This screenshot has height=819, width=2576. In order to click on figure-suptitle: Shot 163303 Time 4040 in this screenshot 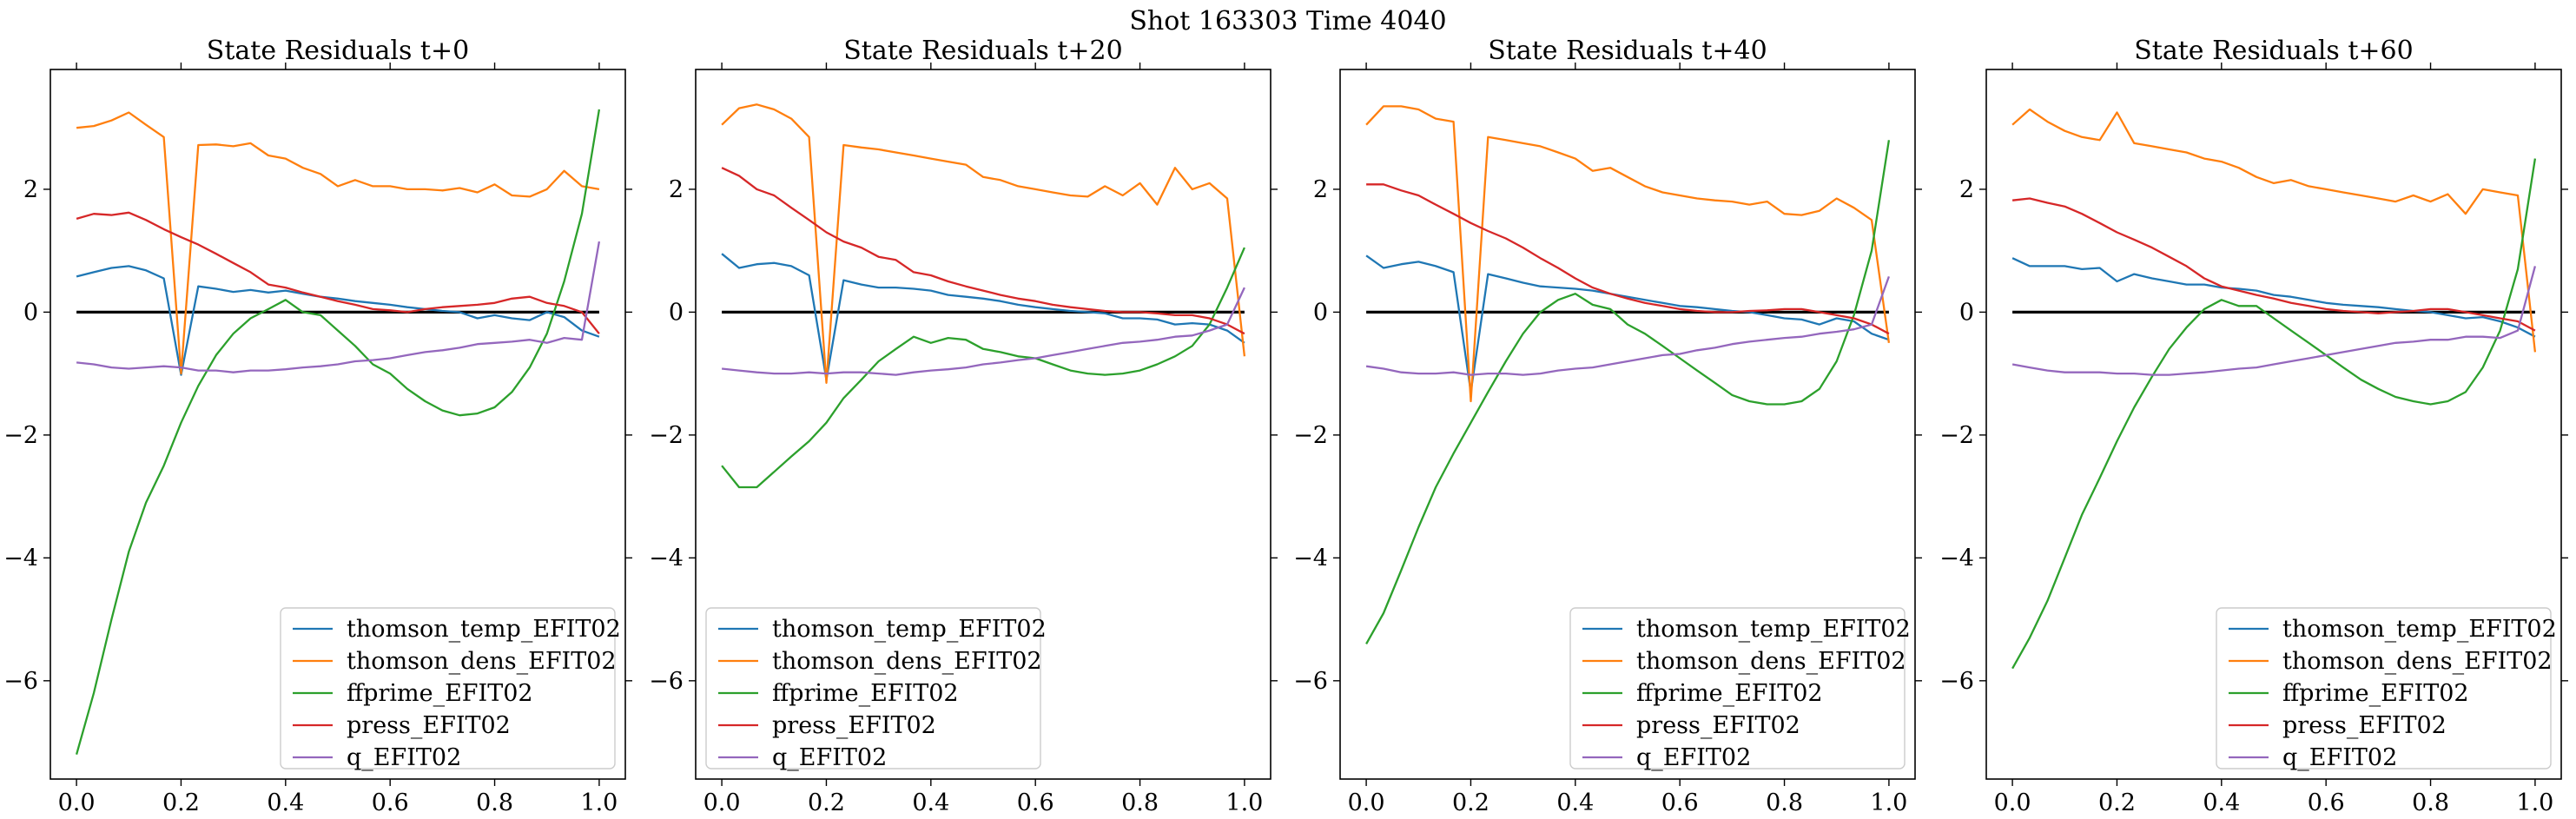, I will do `click(1287, 21)`.